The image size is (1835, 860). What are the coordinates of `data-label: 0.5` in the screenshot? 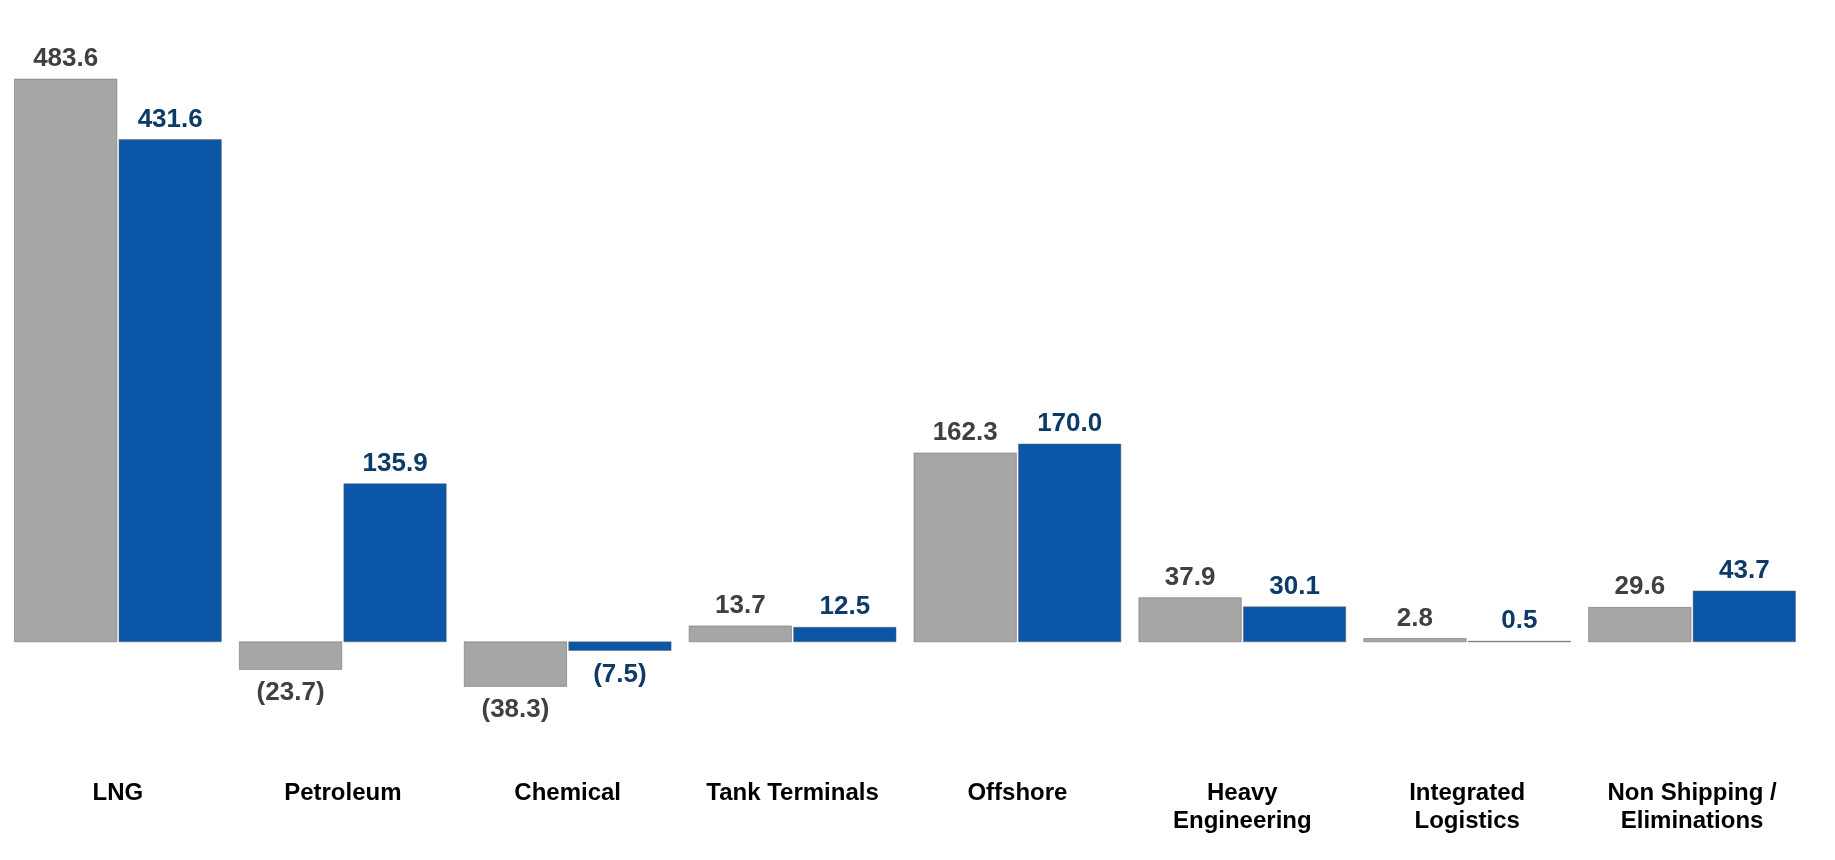 It's located at (1519, 619).